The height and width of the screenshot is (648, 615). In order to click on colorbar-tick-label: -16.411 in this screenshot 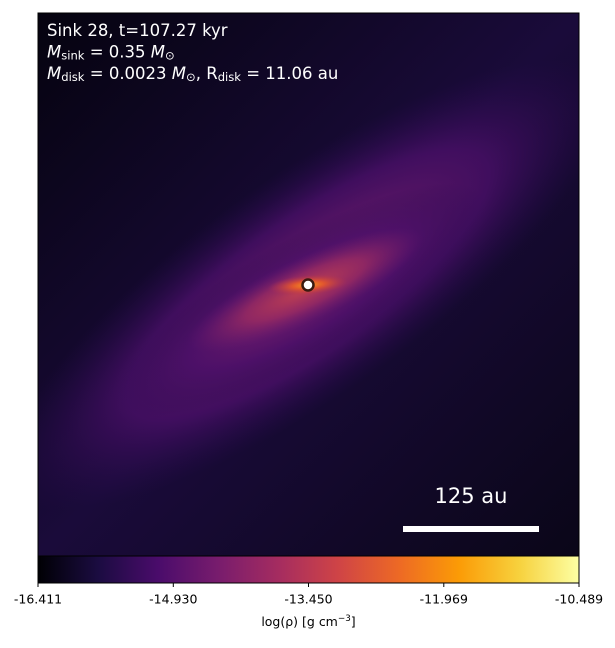, I will do `click(38, 599)`.